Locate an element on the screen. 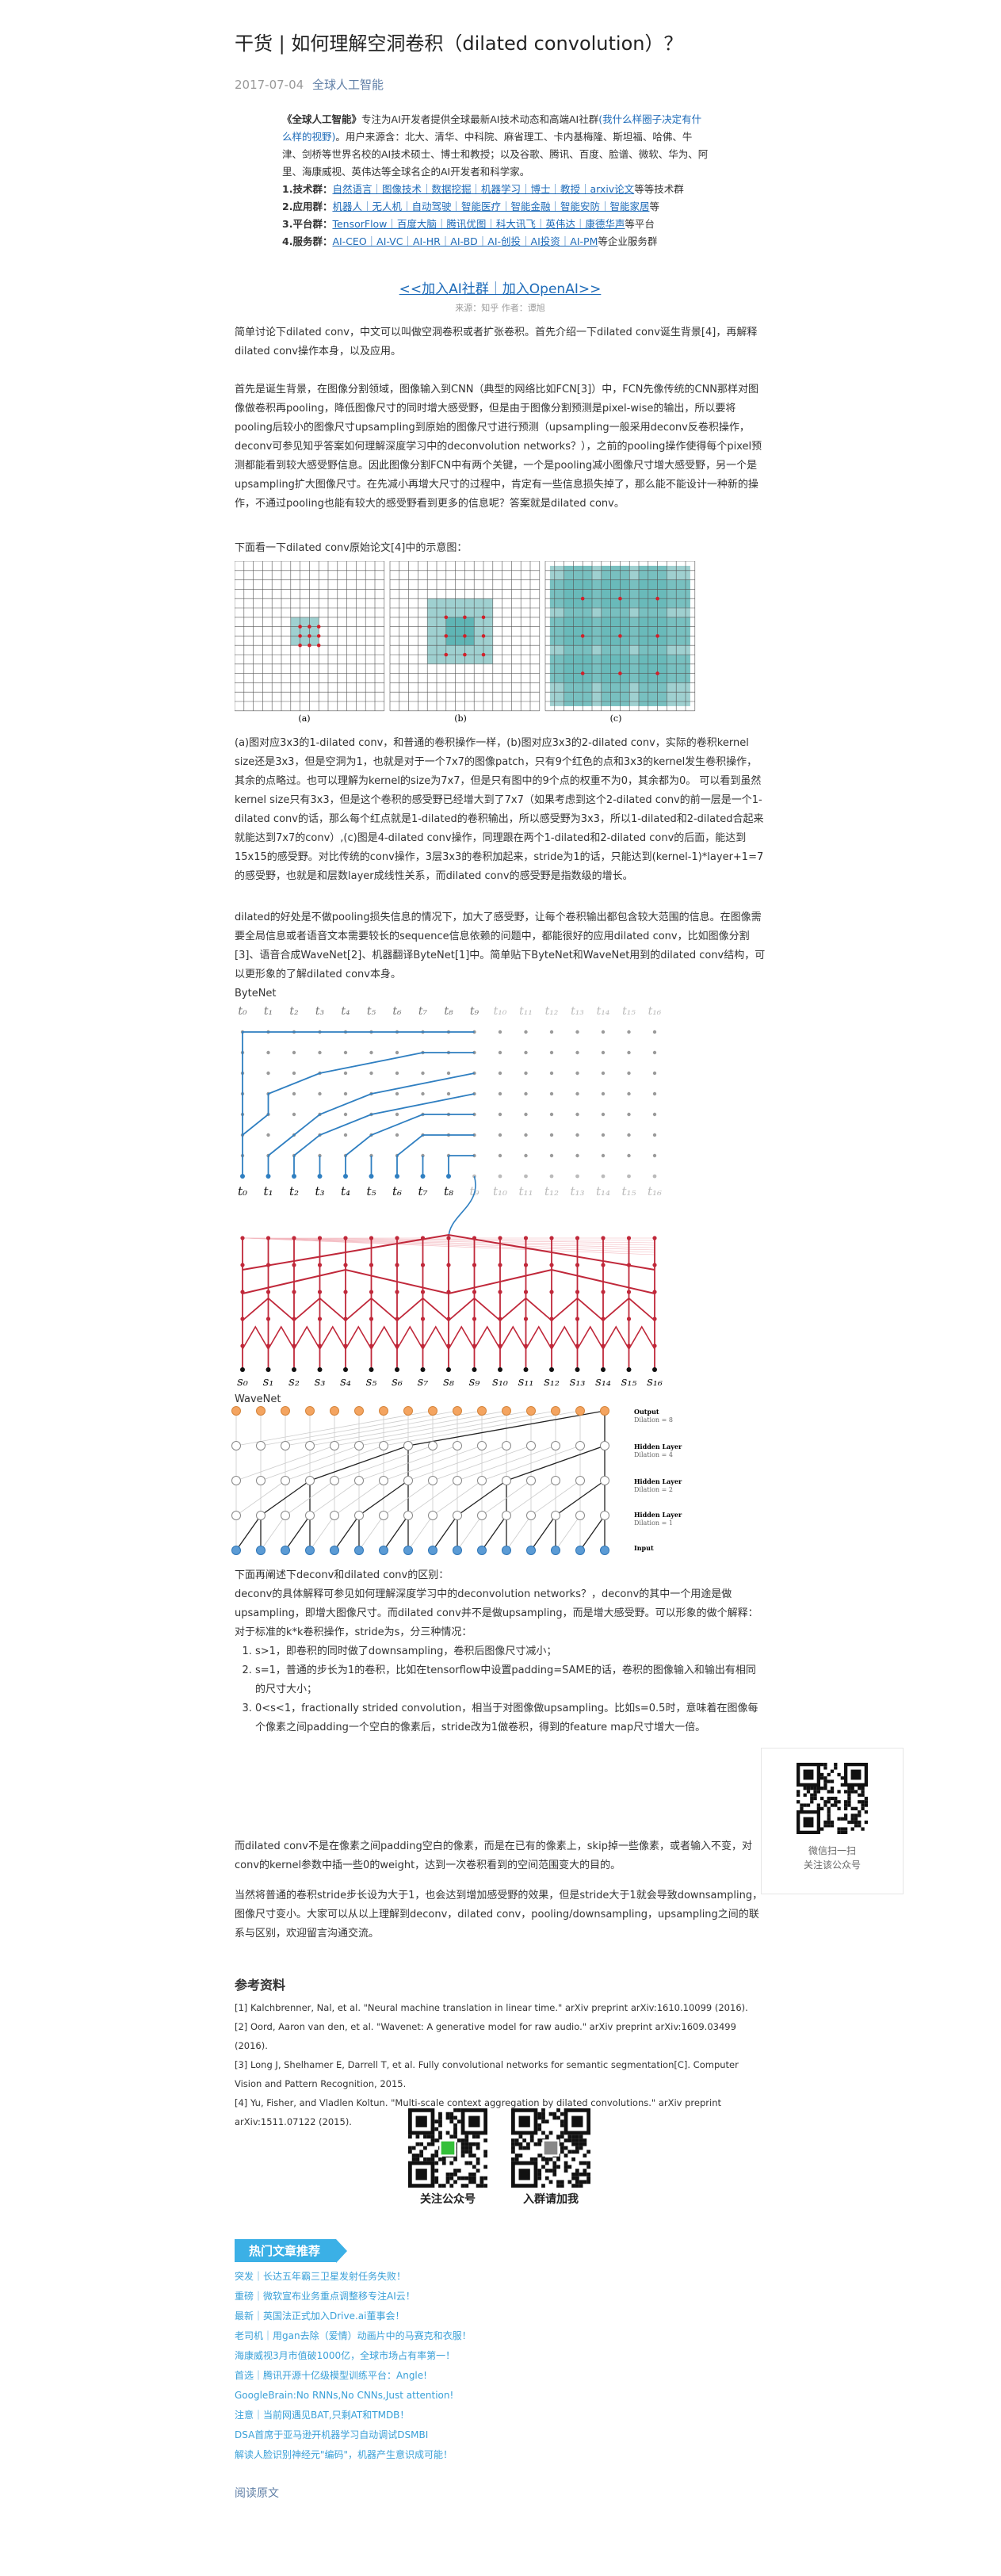 The height and width of the screenshot is (2576, 1001). grid-a is located at coordinates (310, 636).